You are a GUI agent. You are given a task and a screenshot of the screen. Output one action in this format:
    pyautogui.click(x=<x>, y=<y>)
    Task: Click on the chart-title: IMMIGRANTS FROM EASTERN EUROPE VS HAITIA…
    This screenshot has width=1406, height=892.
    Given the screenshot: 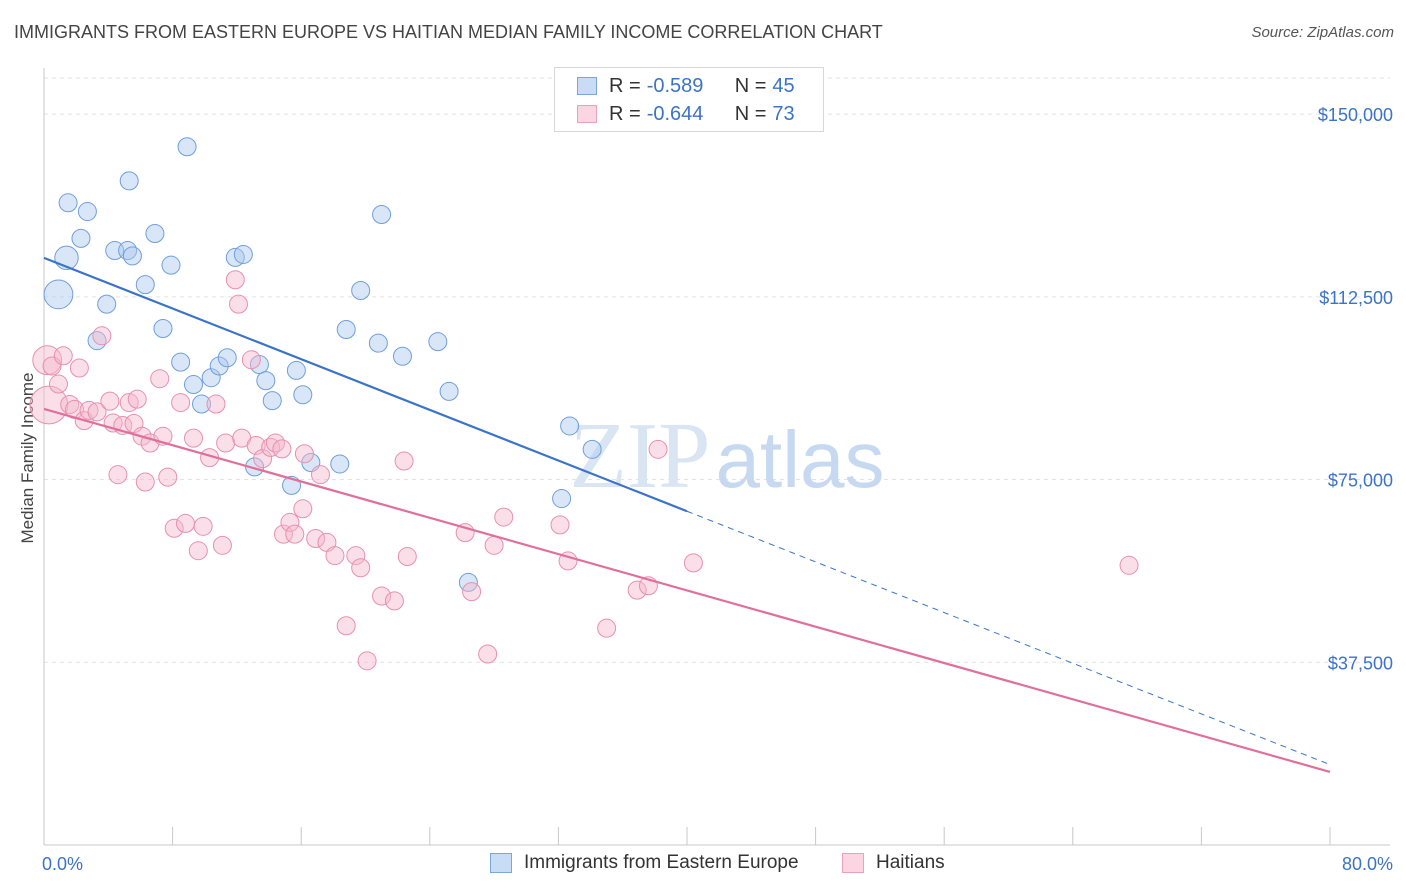 What is the action you would take?
    pyautogui.click(x=448, y=32)
    